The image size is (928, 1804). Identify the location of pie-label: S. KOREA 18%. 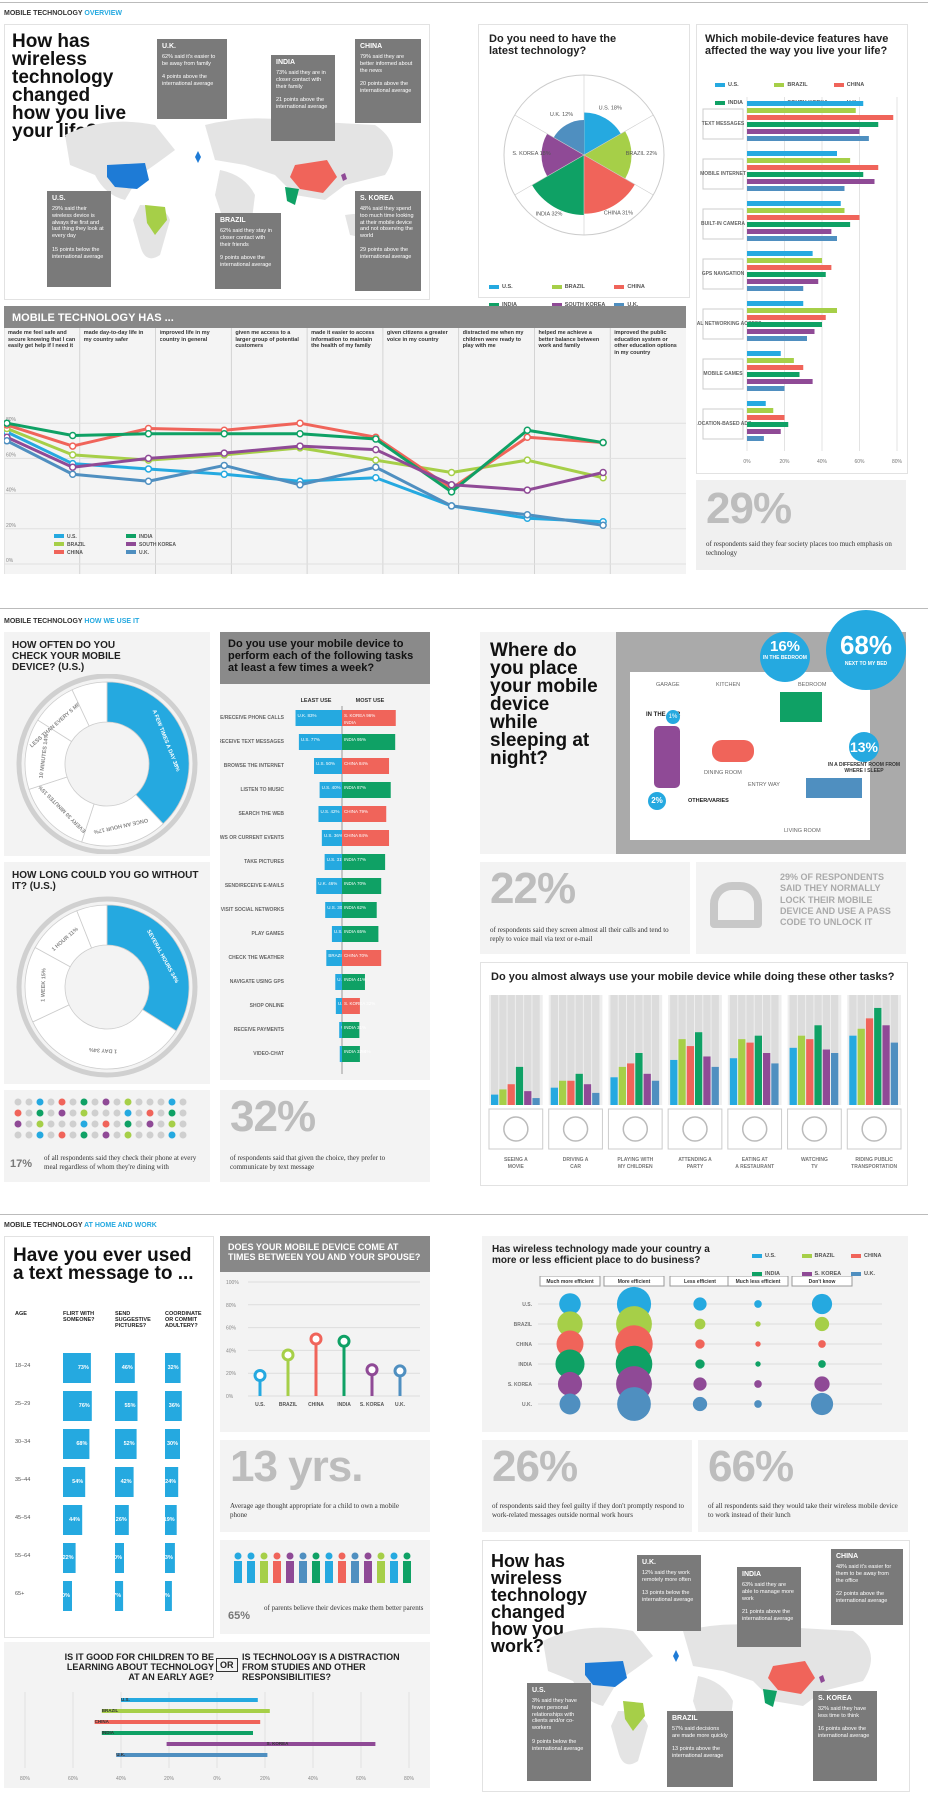
(531, 154).